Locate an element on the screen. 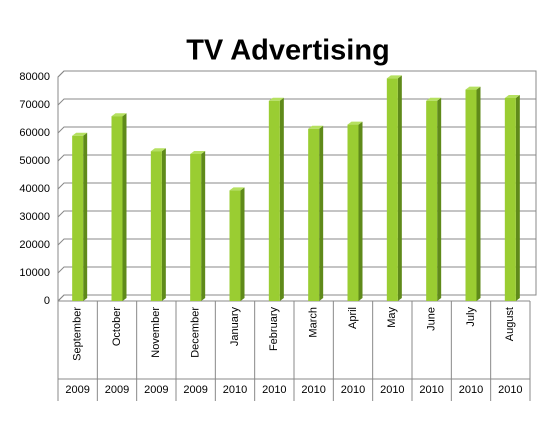 The image size is (553, 426). y-tick-label: 50000 is located at coordinates (34, 161).